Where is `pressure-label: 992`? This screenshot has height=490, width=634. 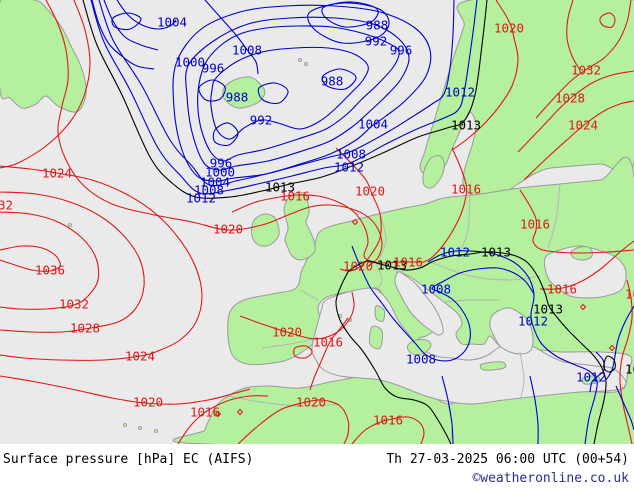 pressure-label: 992 is located at coordinates (261, 120).